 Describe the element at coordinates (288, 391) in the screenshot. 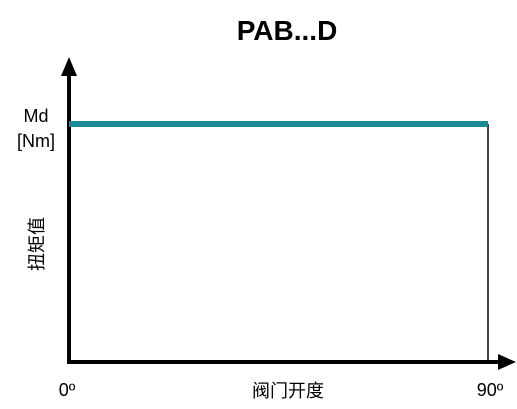

I see `x-axis-label: 阀门开度` at that location.